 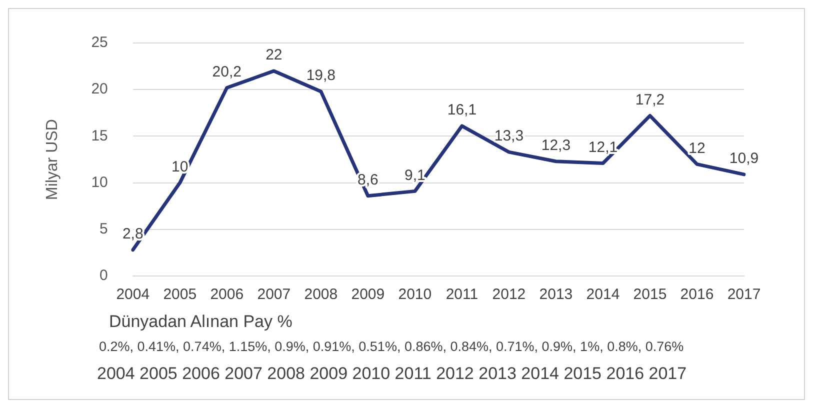 What do you see at coordinates (697, 148) in the screenshot?
I see `data-label: 12` at bounding box center [697, 148].